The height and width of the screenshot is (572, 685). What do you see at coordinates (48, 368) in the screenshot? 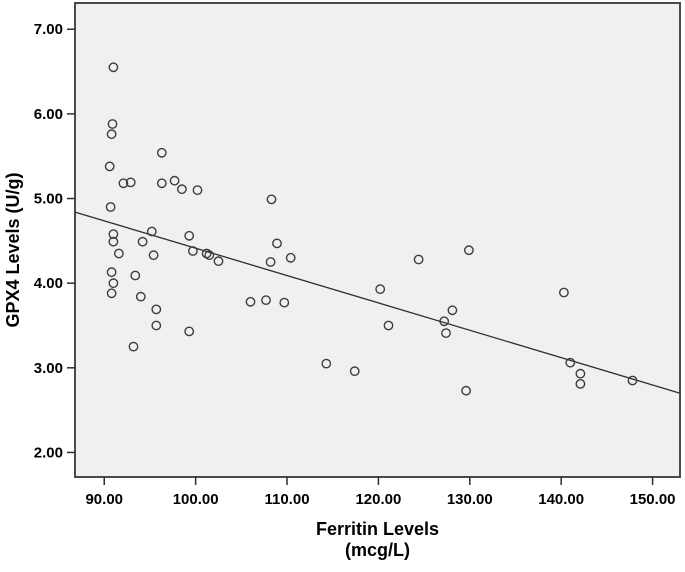
I see `y-tick-label: 3.00` at bounding box center [48, 368].